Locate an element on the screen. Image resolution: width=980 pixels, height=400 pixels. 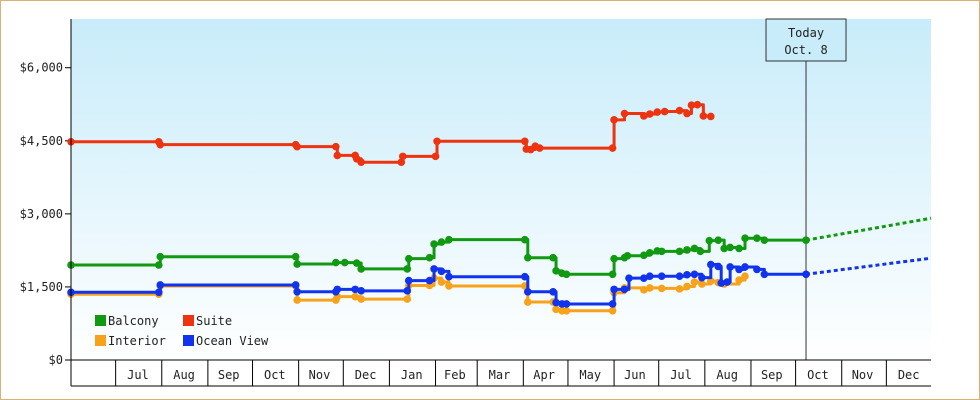
y-tick-label: $4,500 is located at coordinates (41, 141).